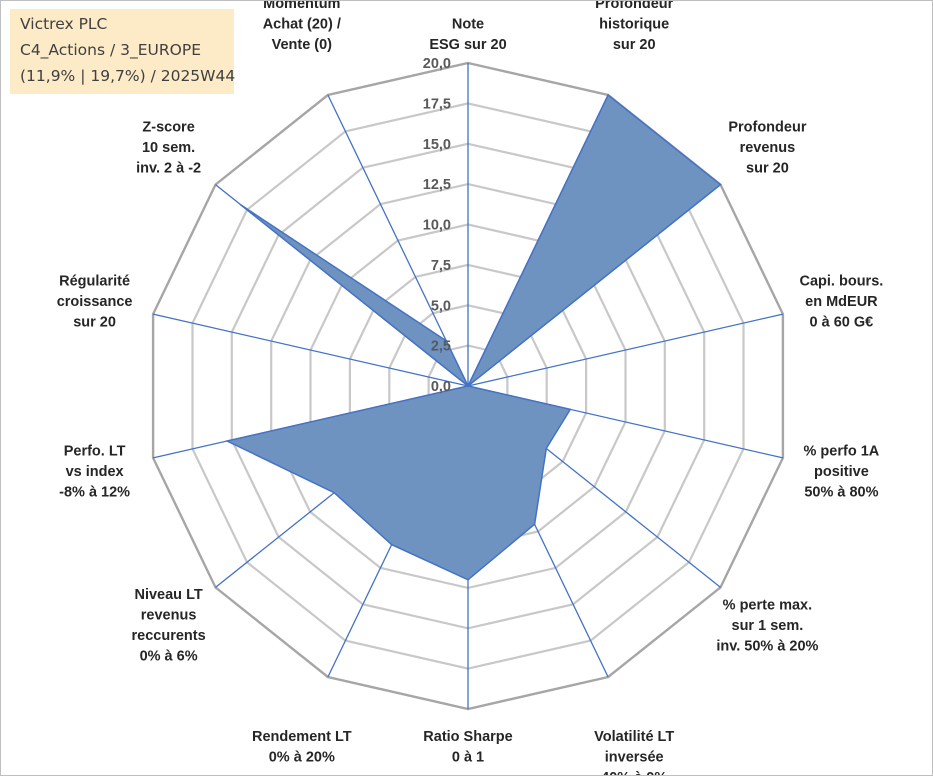 This screenshot has height=776, width=933. I want to click on tick-label: 5,0, so click(441, 306).